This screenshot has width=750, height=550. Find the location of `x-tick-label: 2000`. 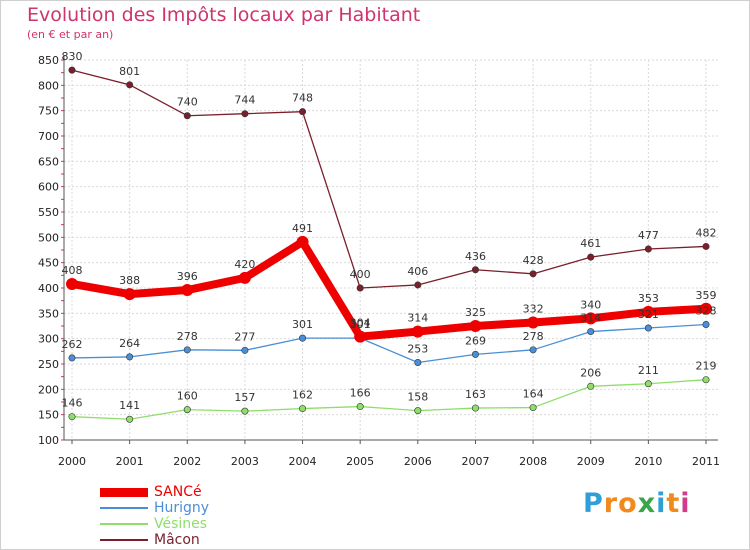

x-tick-label: 2000 is located at coordinates (72, 461).